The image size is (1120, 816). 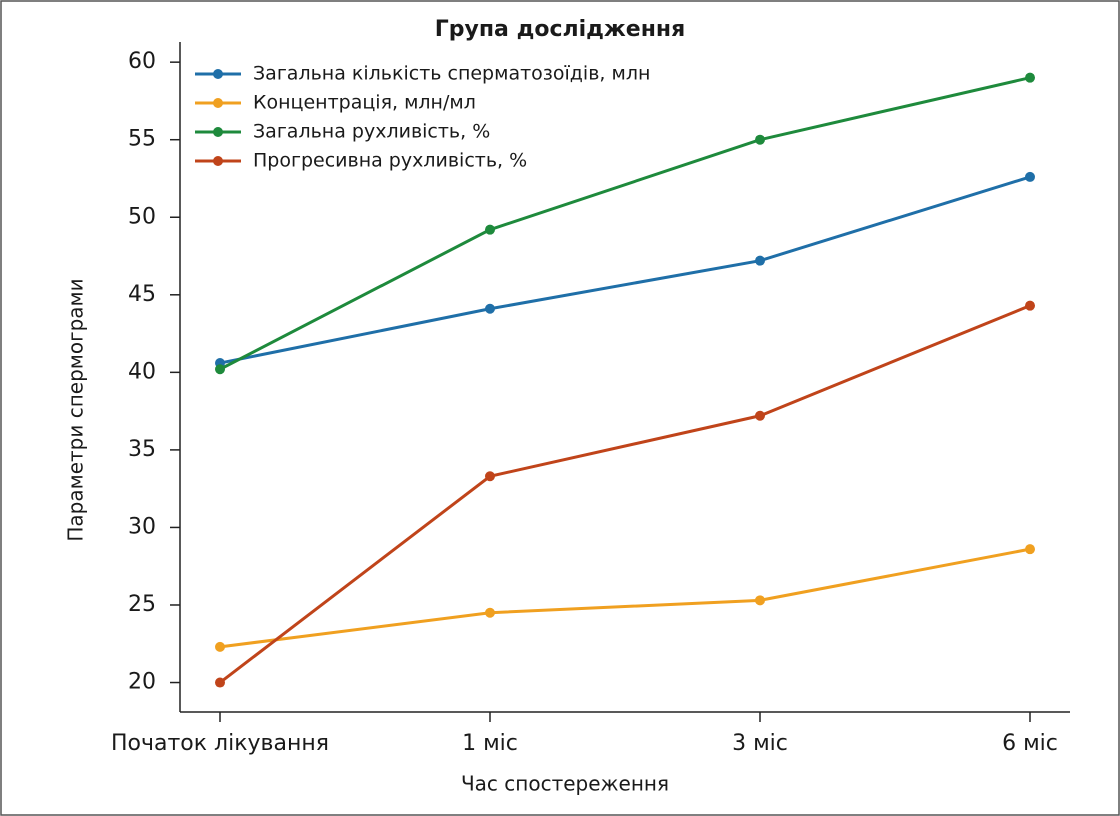 What do you see at coordinates (560, 29) in the screenshot?
I see `chart-title: Група дослідження` at bounding box center [560, 29].